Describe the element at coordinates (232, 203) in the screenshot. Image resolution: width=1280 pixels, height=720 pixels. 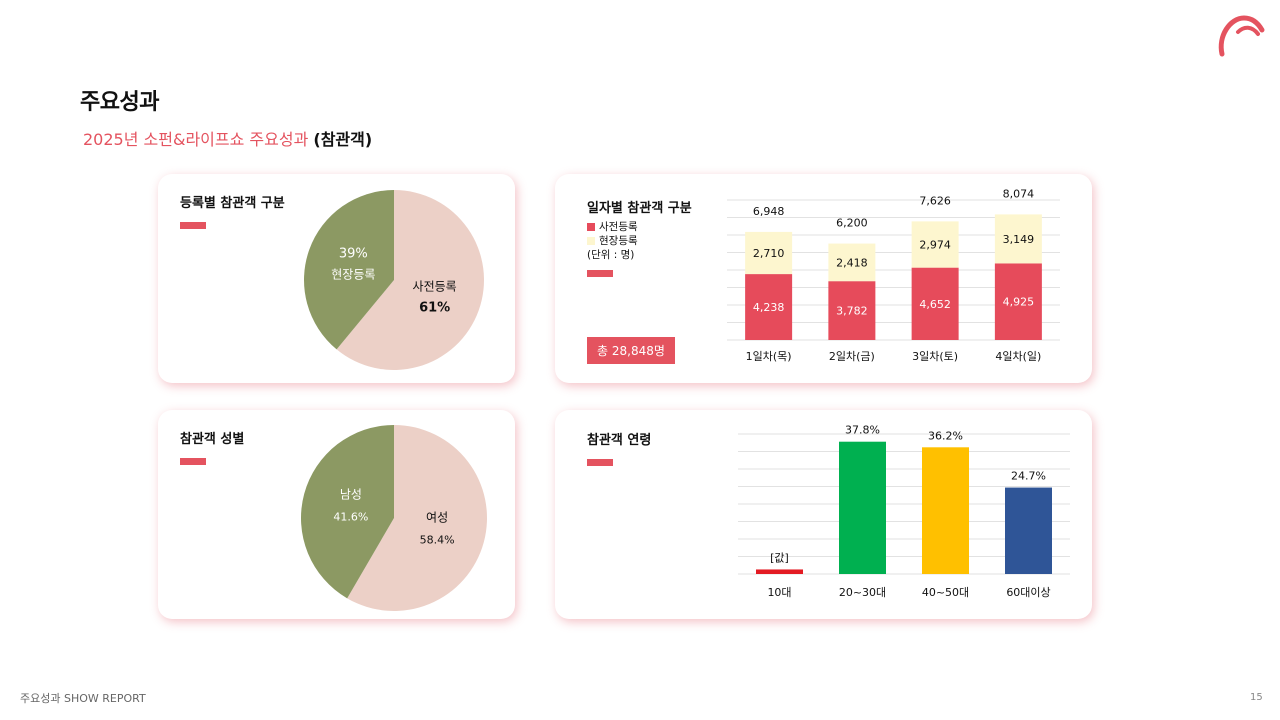
I see `registration-title: 등록별 참관객 구분` at that location.